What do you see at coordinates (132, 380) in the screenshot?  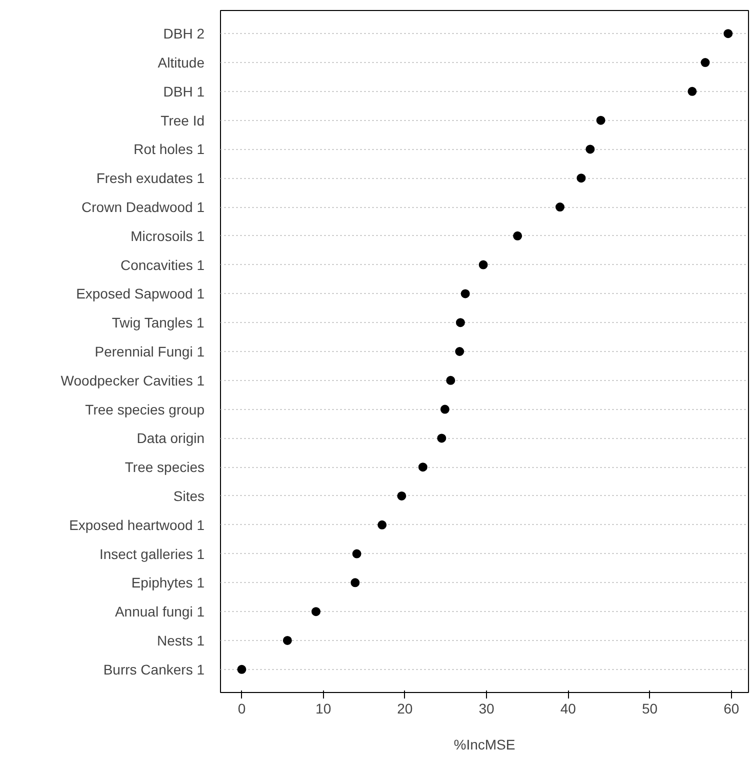 I see `y-tick-label: Woodpecker Cavities 1` at bounding box center [132, 380].